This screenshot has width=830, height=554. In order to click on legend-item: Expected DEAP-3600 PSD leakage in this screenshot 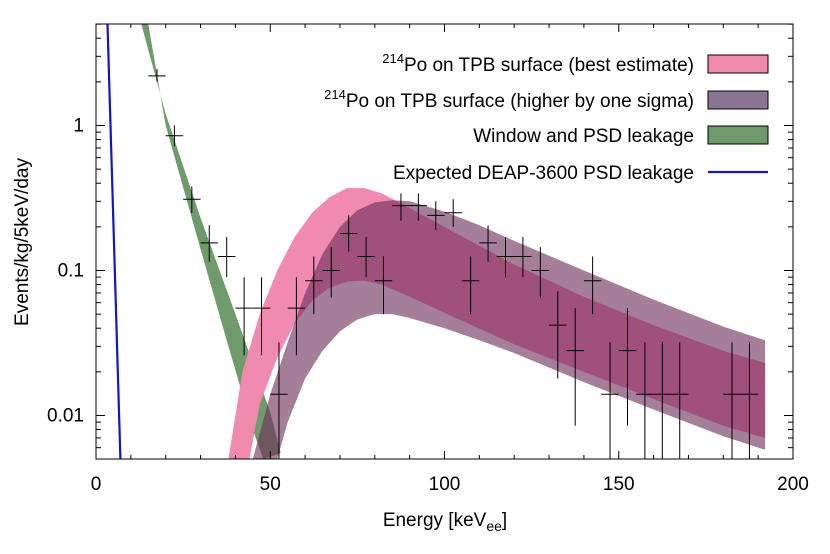, I will do `click(580, 173)`.